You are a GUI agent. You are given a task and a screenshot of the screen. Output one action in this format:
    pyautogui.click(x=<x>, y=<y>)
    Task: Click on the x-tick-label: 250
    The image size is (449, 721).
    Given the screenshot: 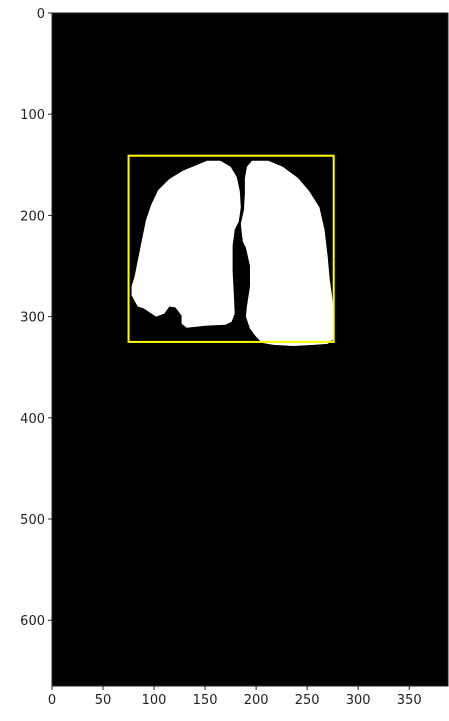 What is the action you would take?
    pyautogui.click(x=307, y=700)
    